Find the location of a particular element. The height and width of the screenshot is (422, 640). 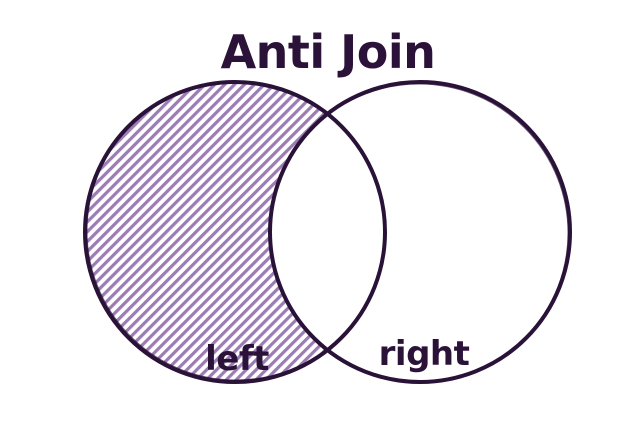

left-set-label: left is located at coordinates (237, 359).